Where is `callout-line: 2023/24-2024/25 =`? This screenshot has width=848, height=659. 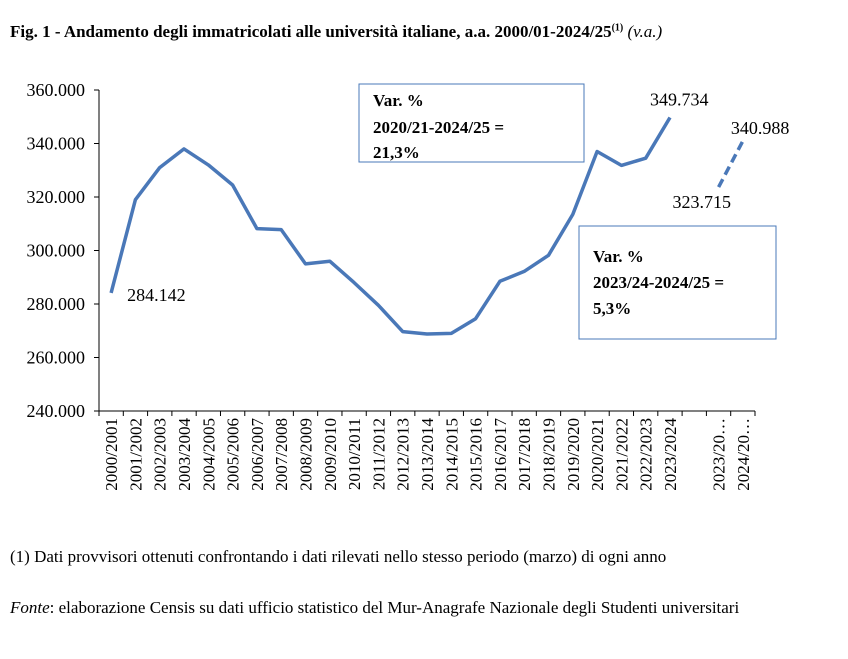 callout-line: 2023/24-2024/25 = is located at coordinates (658, 282).